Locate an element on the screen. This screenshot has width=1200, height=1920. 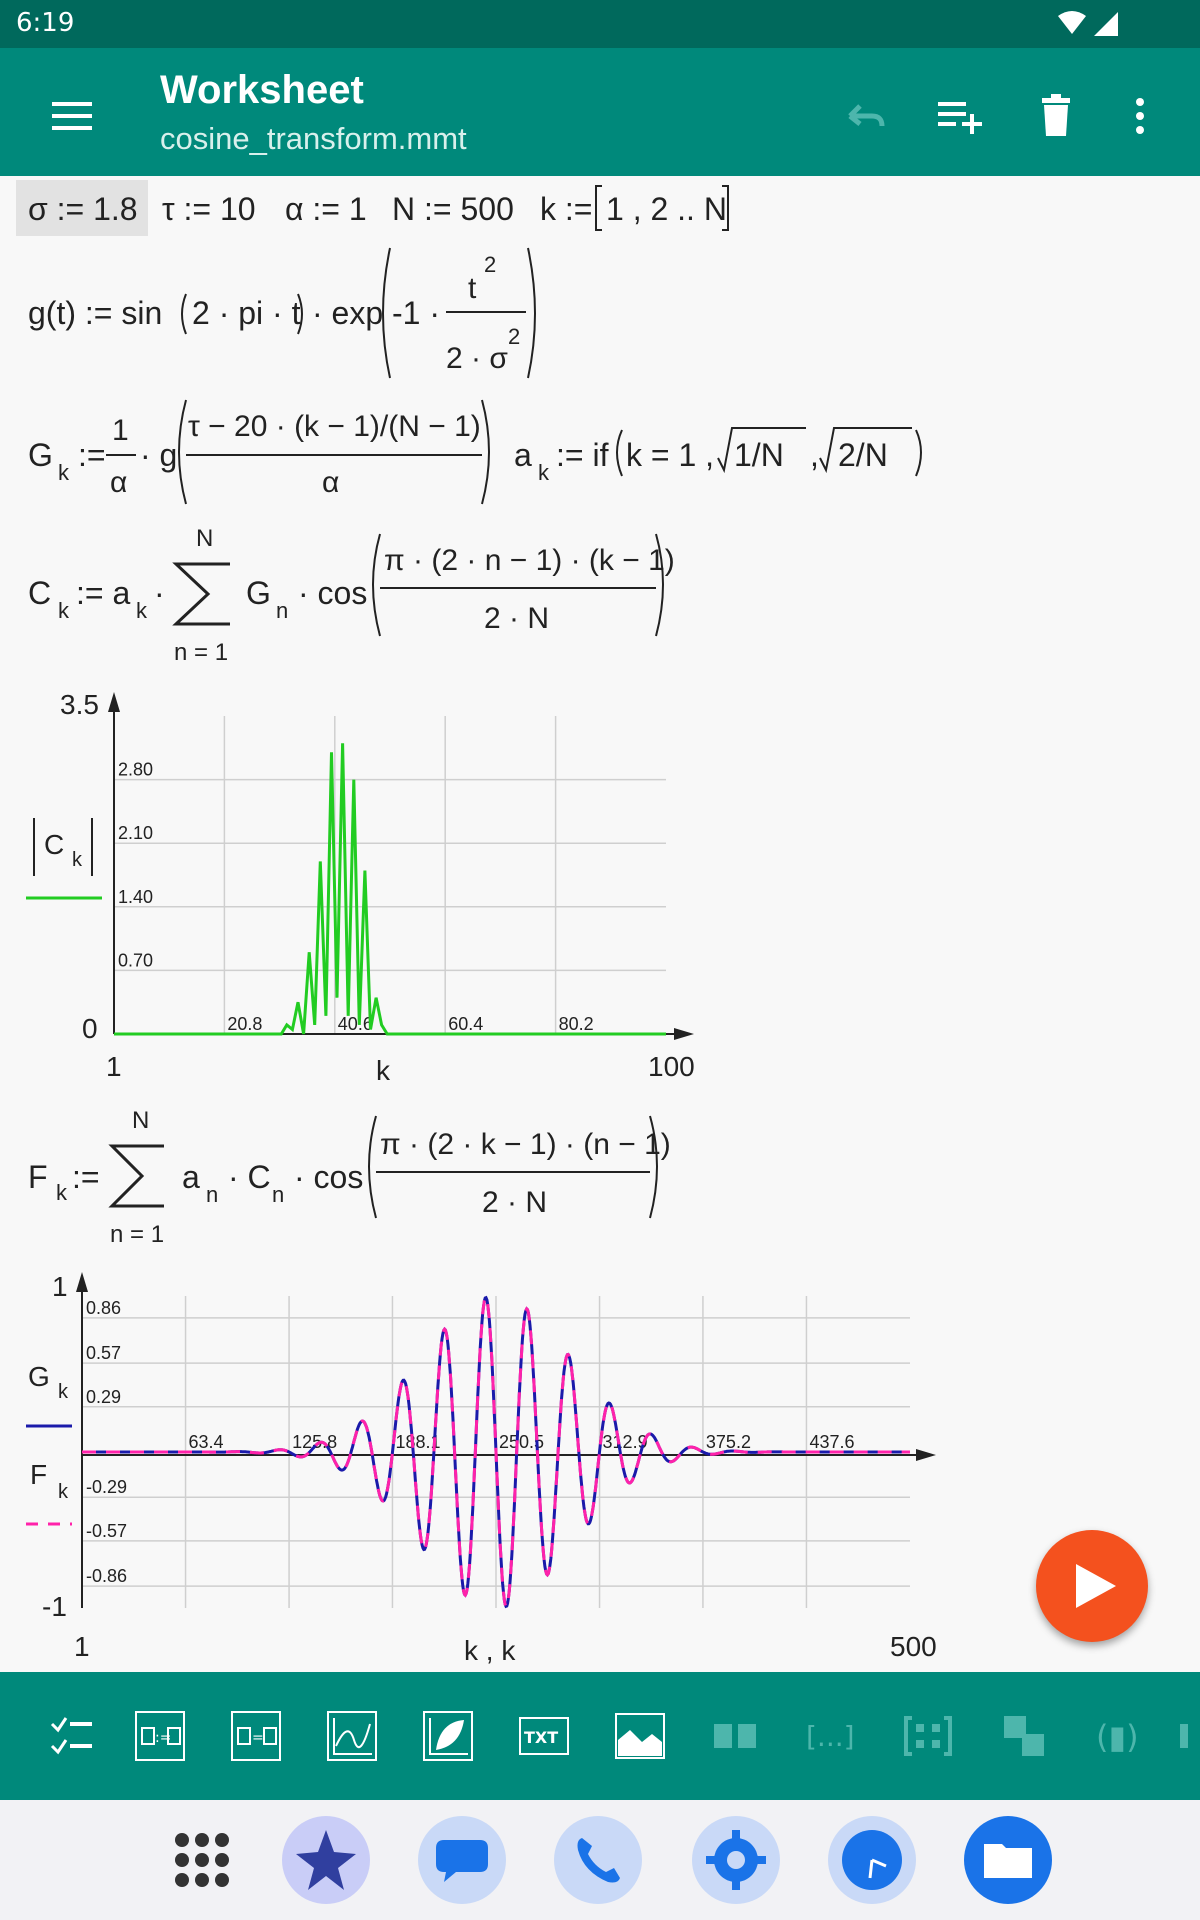
sum-sign is located at coordinates (201, 594).